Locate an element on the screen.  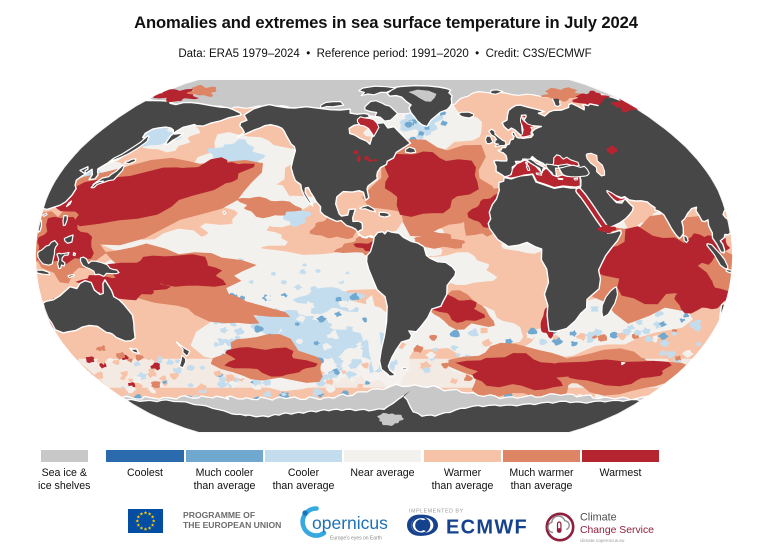
svg-text: PROGRAMME OF is located at coordinates (219, 515).